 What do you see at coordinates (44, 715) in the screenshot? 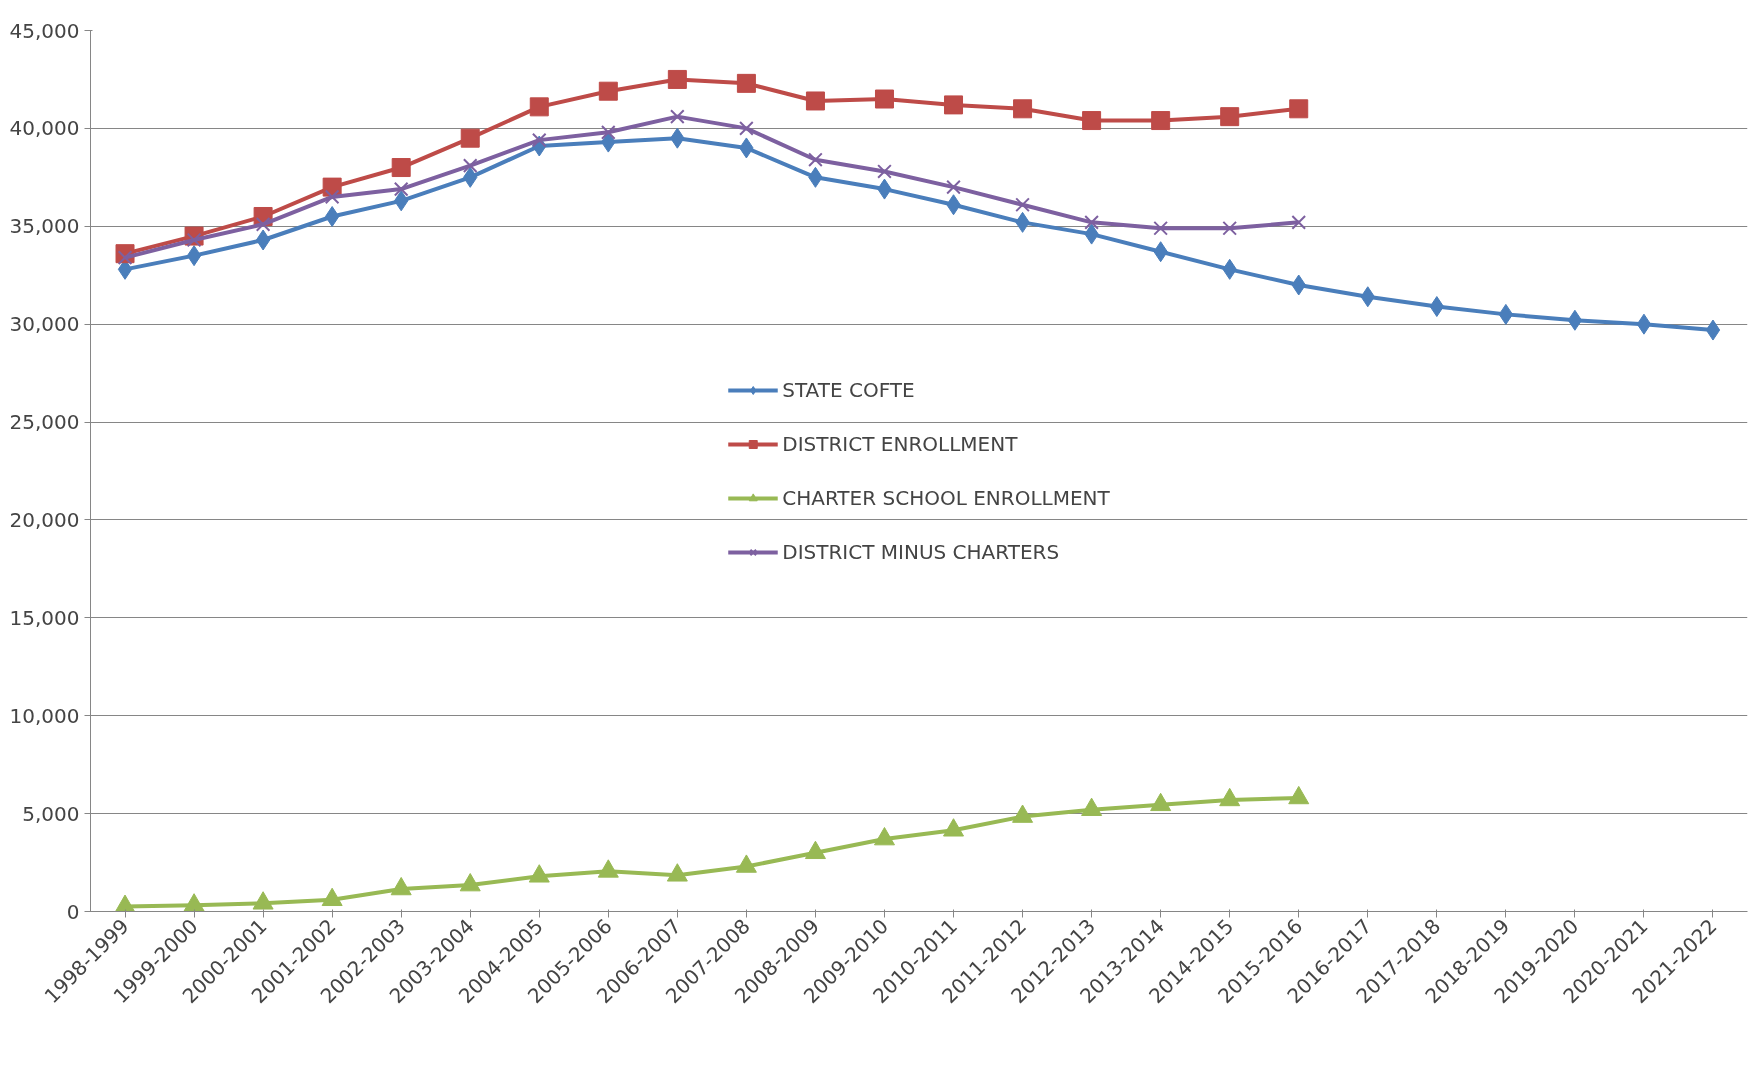
I see `y-tick-label: 10,000` at bounding box center [44, 715].